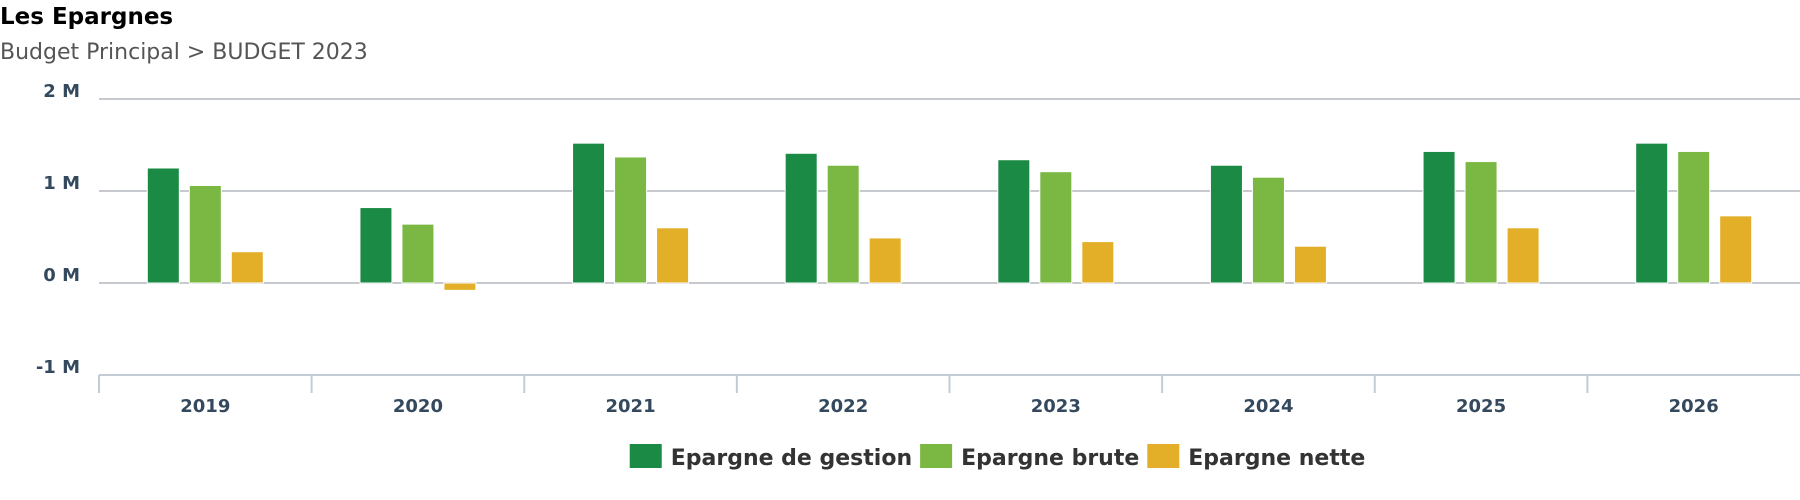 Image resolution: width=1800 pixels, height=500 pixels. I want to click on bar-2026-epargne-de-gestion, so click(1652, 213).